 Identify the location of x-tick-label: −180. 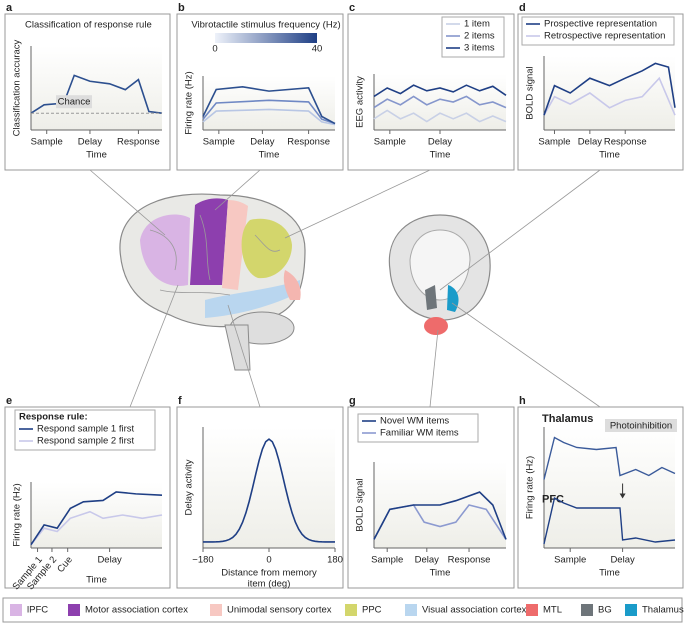
(202, 560).